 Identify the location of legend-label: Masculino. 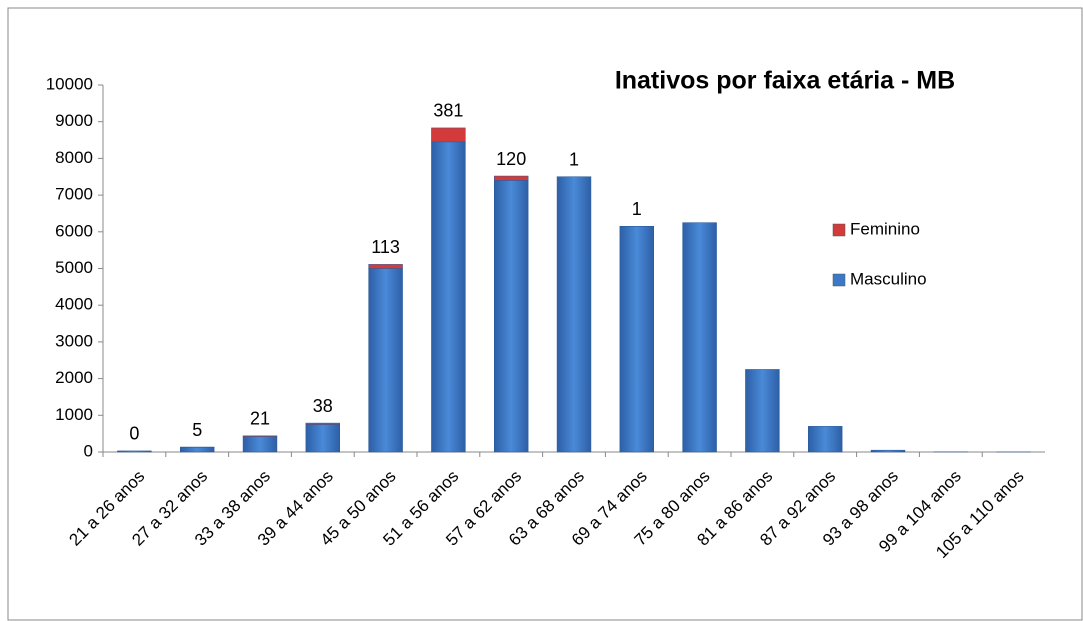
(888, 278).